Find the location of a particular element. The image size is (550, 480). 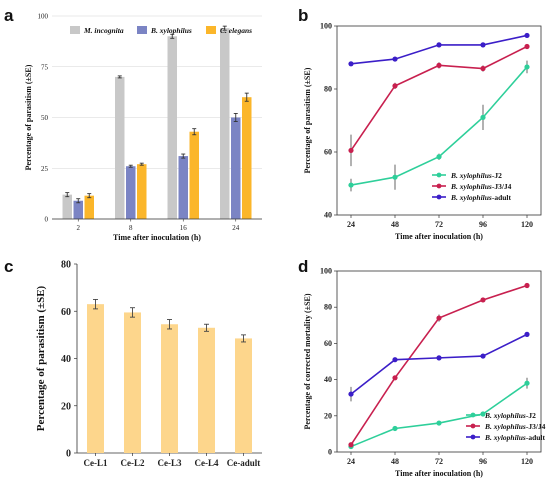

x-tick-label: Ce-L3 is located at coordinates (170, 463).